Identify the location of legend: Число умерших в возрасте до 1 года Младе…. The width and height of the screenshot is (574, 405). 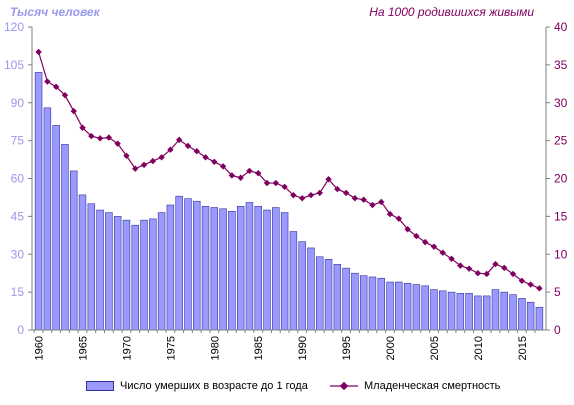
(287, 388).